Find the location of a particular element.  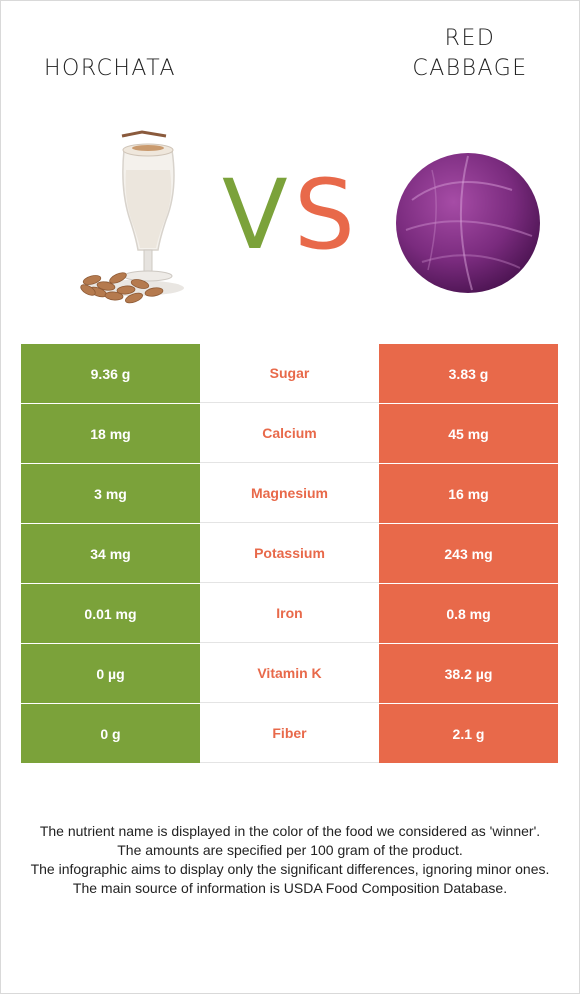

table-row: 18 mg Calcium 45 mg is located at coordinates (289, 434).